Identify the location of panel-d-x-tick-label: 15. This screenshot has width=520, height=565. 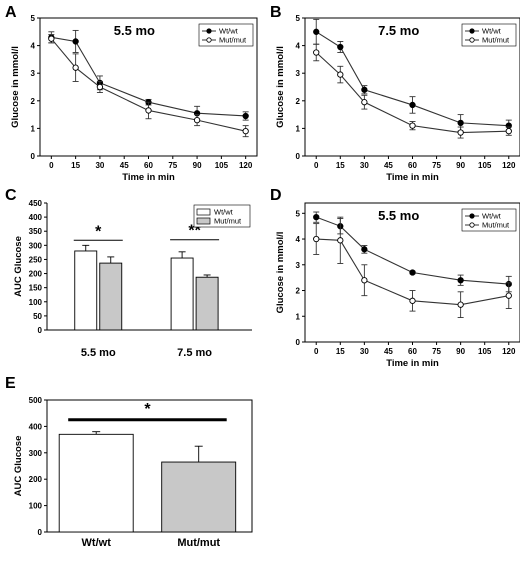
(340, 351).